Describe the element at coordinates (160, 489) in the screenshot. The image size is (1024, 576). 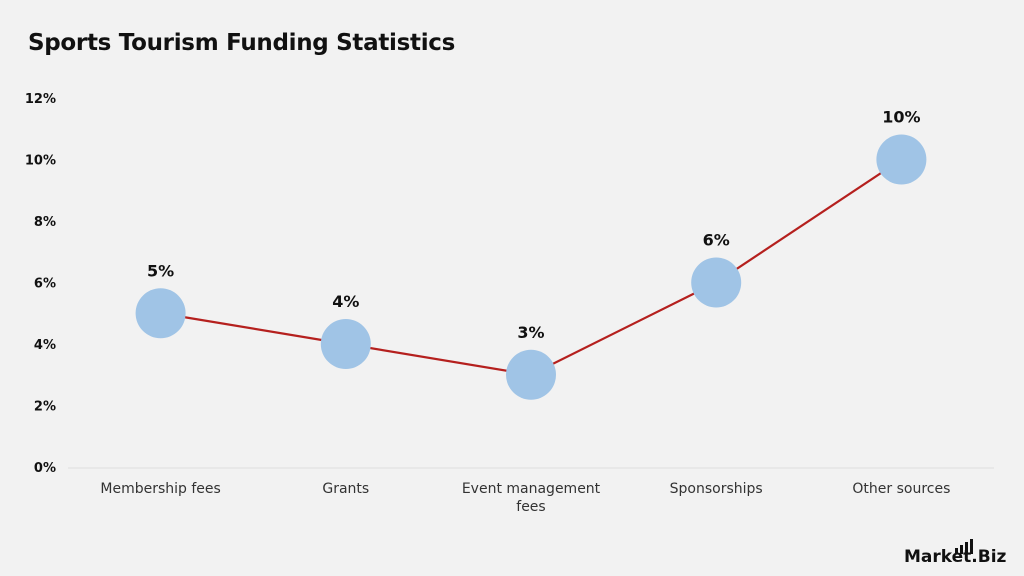
I see `x-tick-label: Membership fees` at that location.